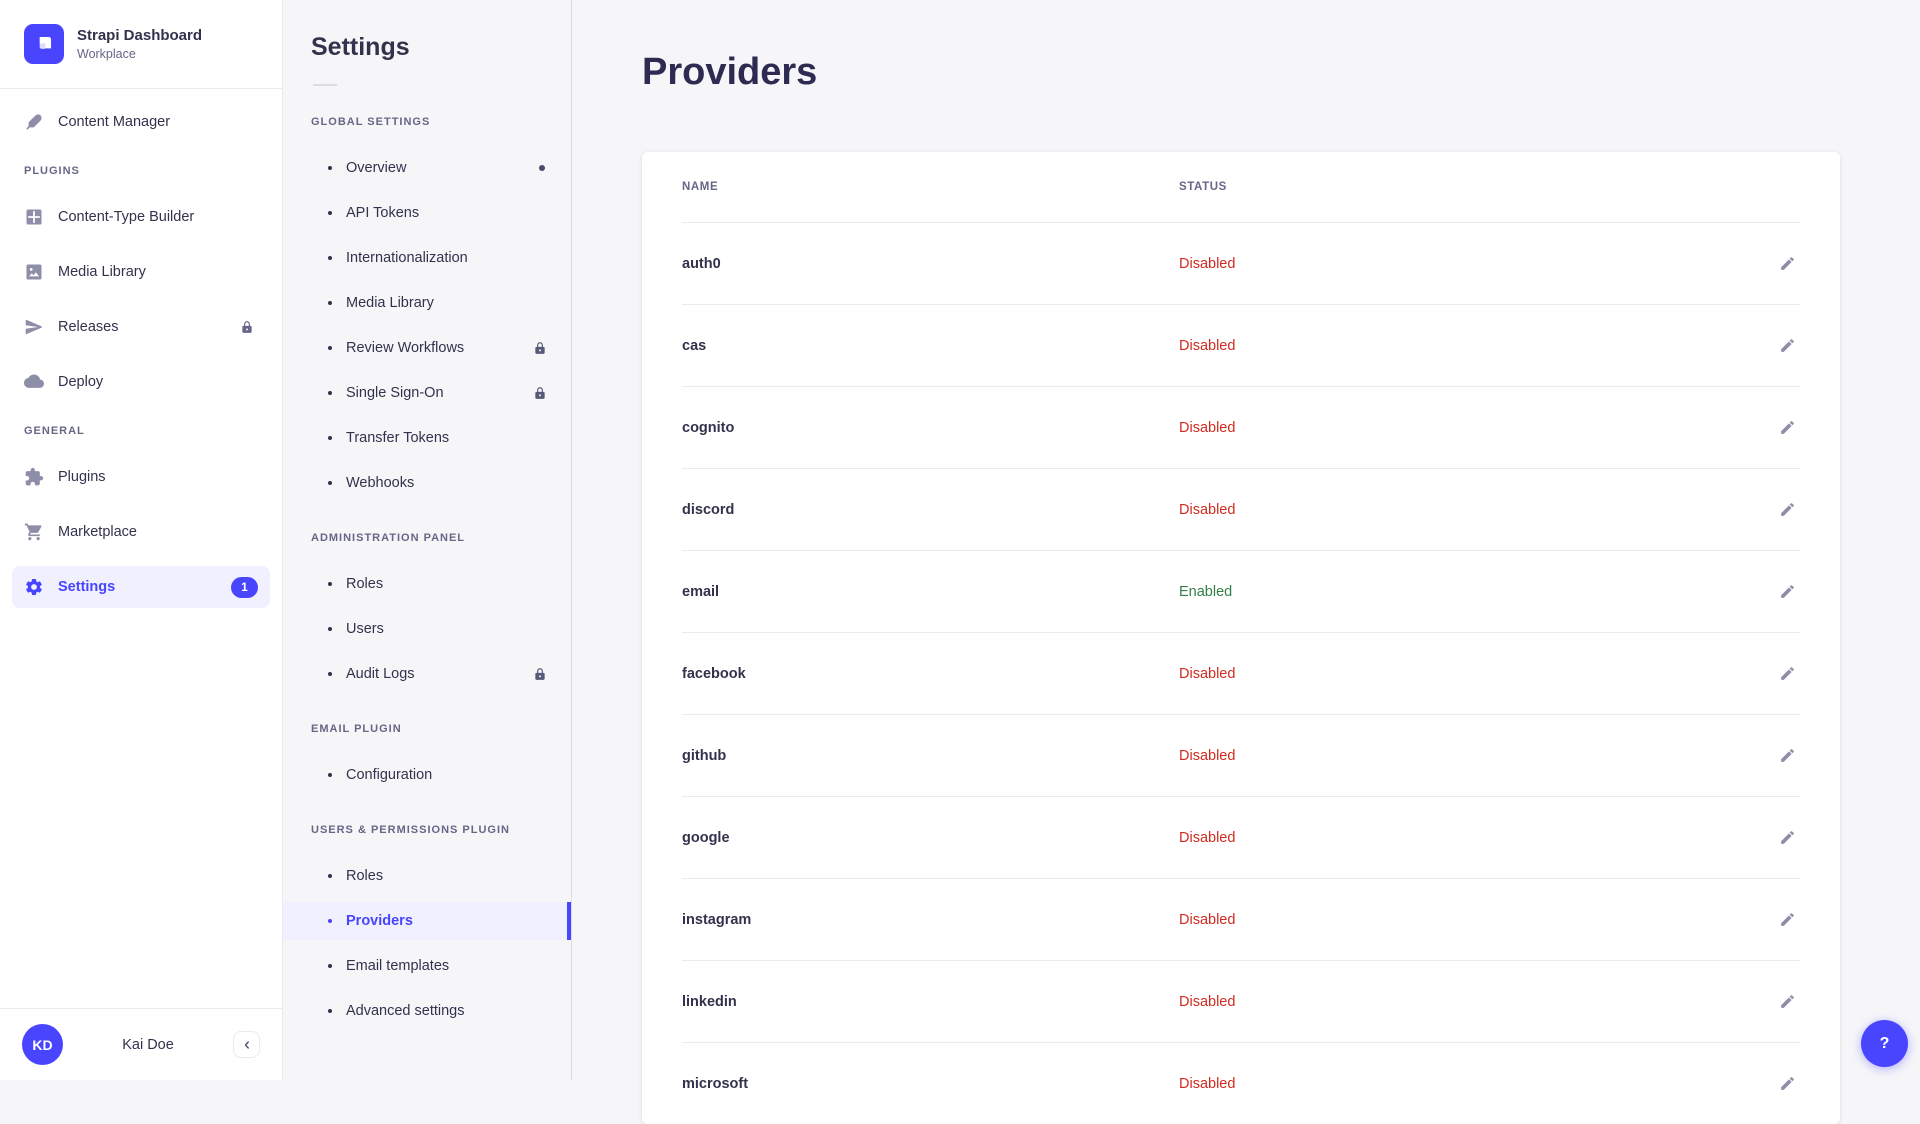 Image resolution: width=1920 pixels, height=1124 pixels. What do you see at coordinates (930, 1002) in the screenshot?
I see `provider-name: linkedin` at bounding box center [930, 1002].